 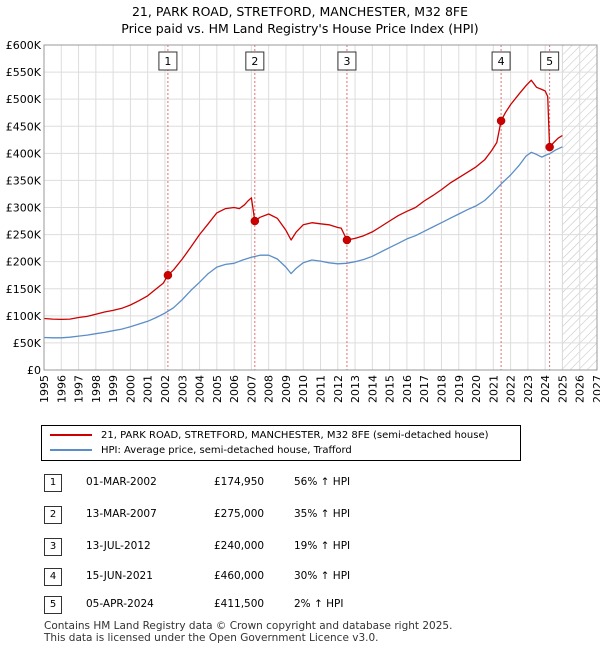 I want to click on x-tick-label: 2010, so click(x=303, y=389).